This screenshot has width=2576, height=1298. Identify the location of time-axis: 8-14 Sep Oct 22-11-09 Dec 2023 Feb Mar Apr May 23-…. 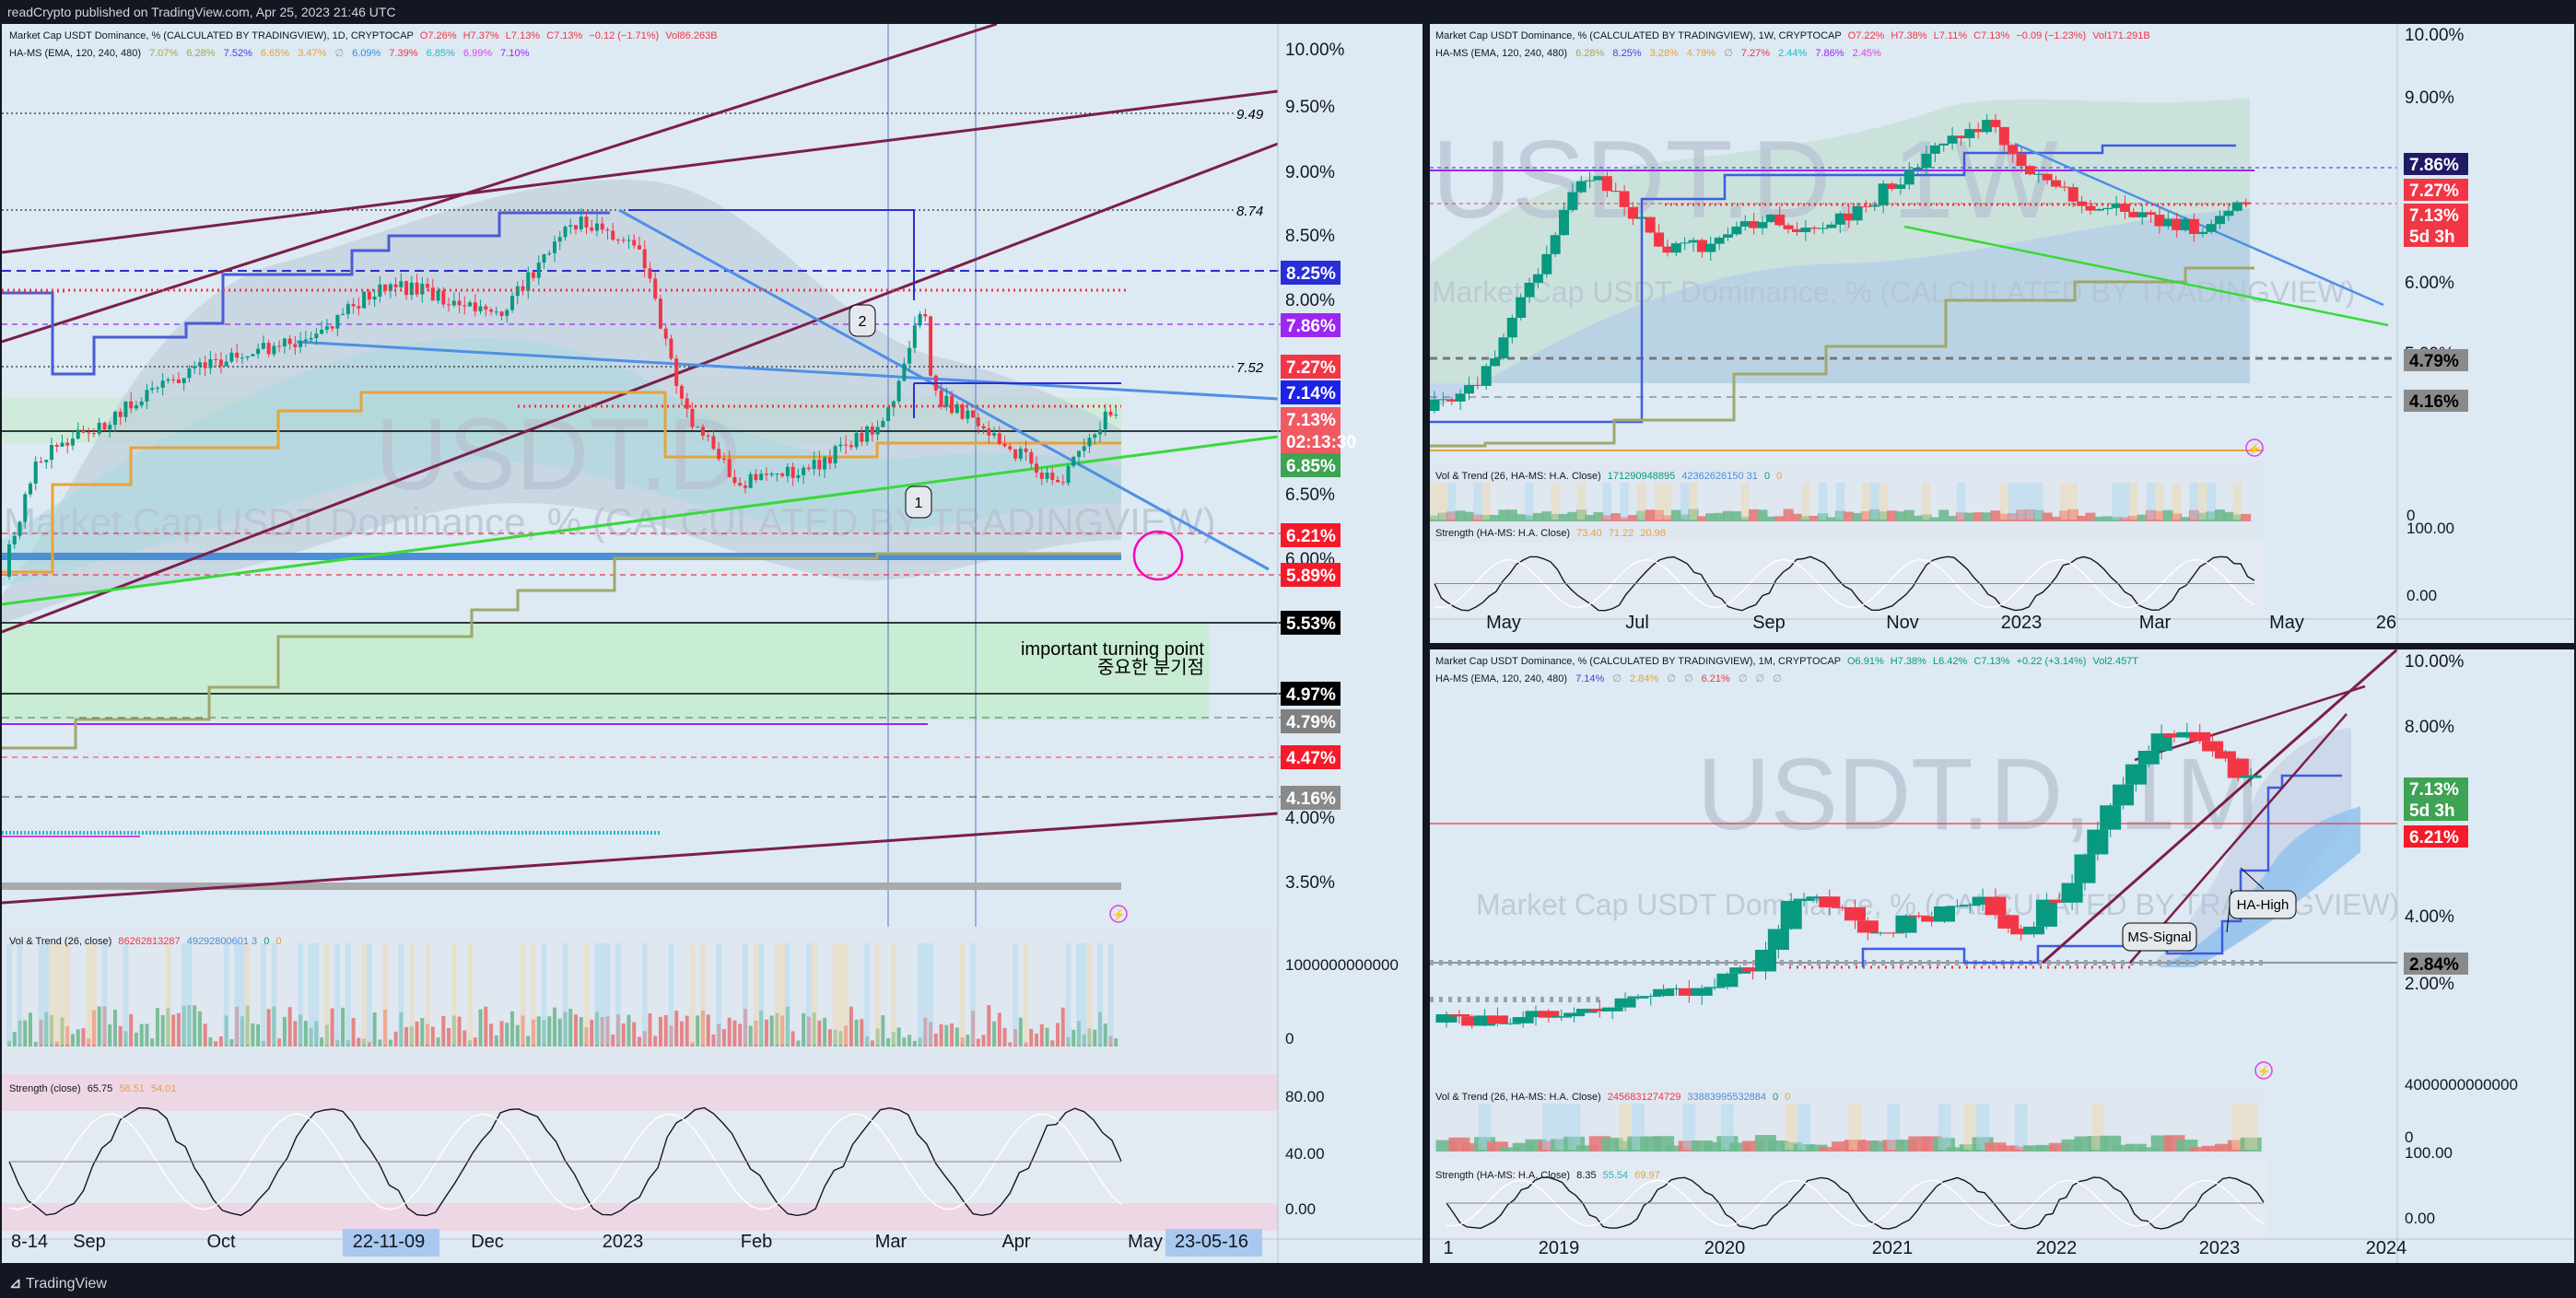
(636, 1243).